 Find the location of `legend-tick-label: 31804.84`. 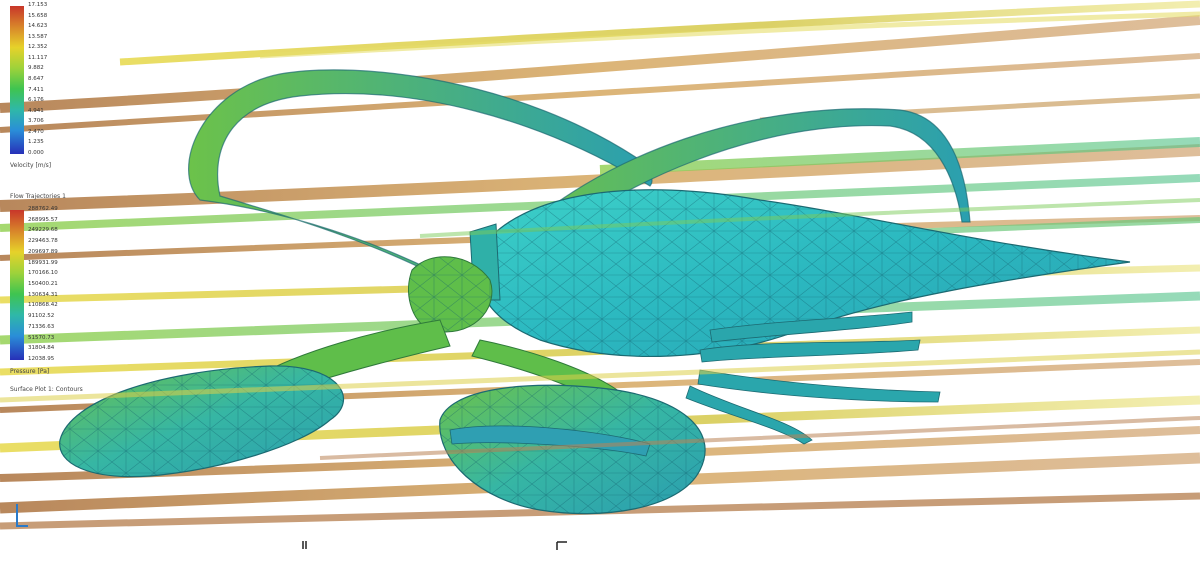

legend-tick-label: 31804.84 is located at coordinates (41, 348).